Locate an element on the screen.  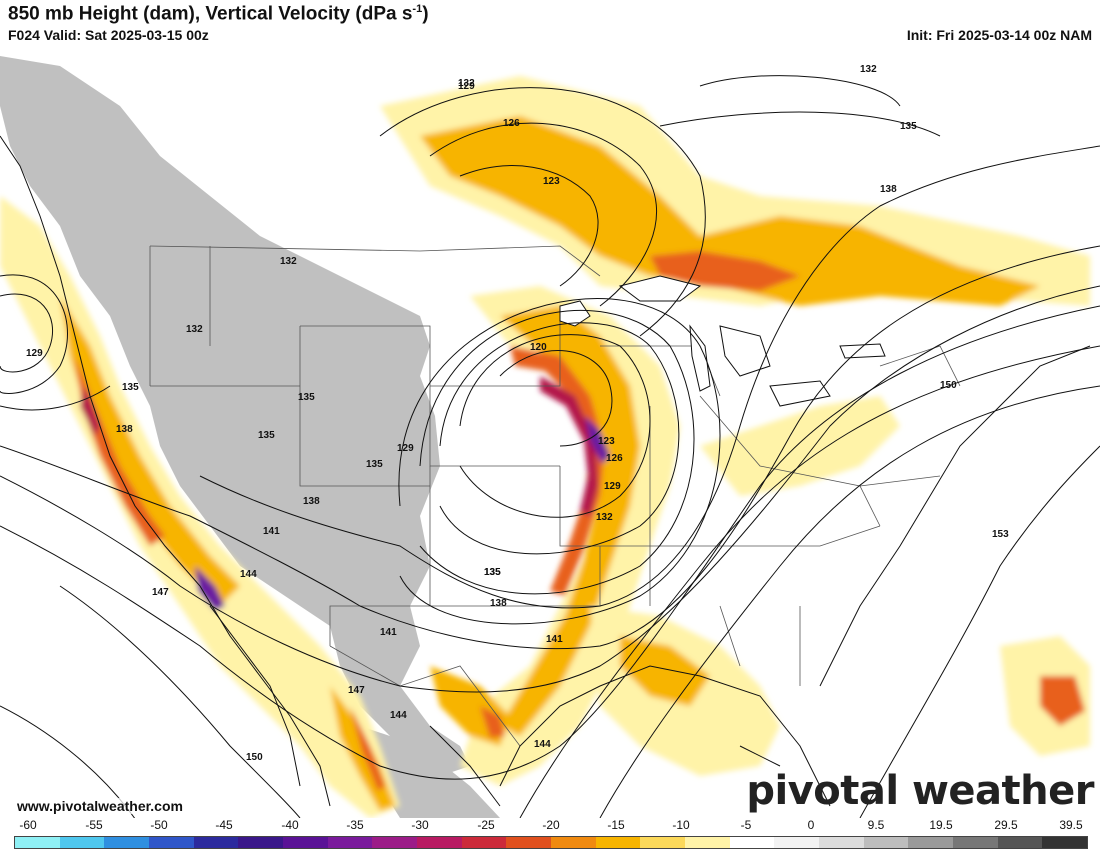
colorbar-tick: 19.5 is located at coordinates (941, 825).